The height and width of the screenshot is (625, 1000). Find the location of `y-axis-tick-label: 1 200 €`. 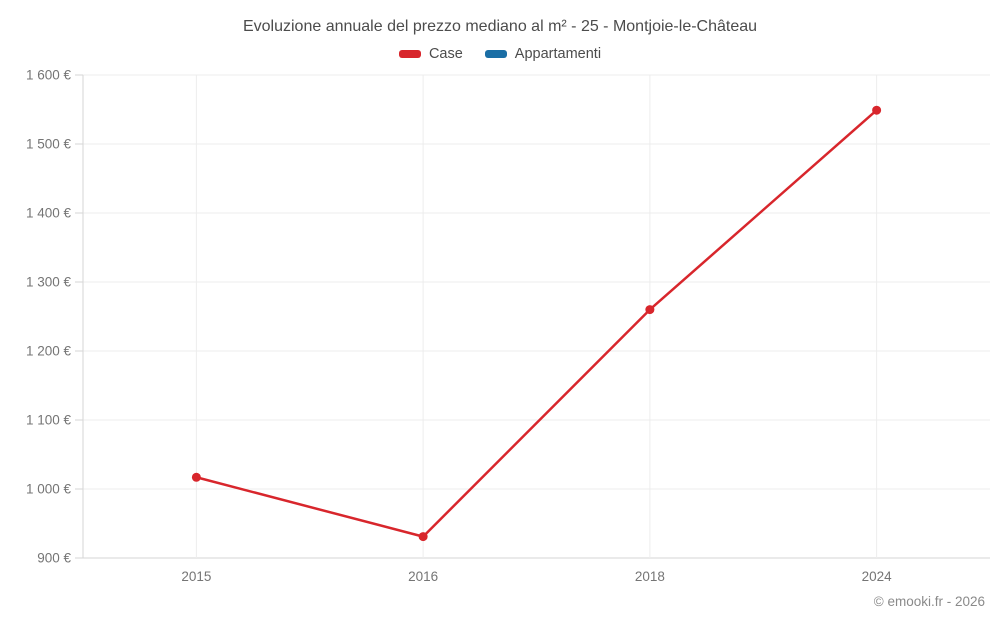

y-axis-tick-label: 1 200 € is located at coordinates (49, 351).